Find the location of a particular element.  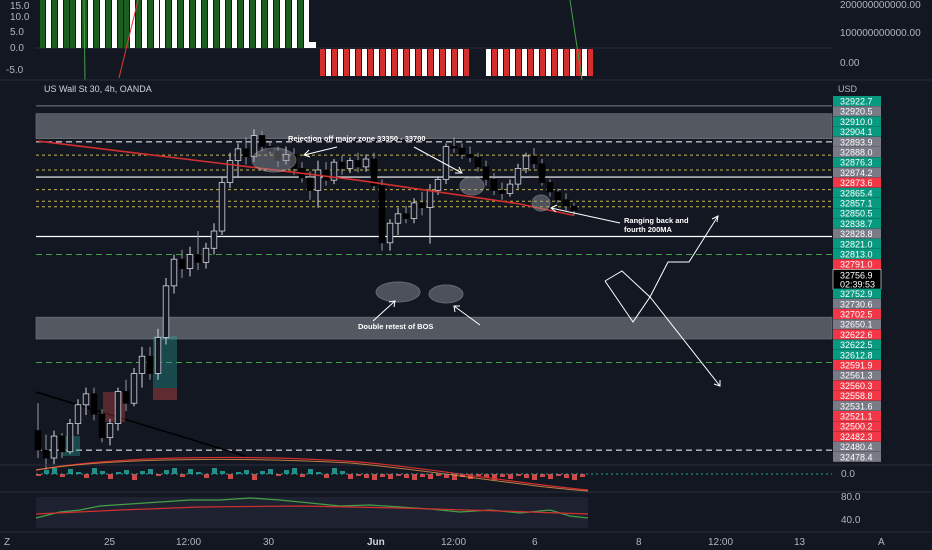

price-tag-text-6: 32876.3 is located at coordinates (856, 163).